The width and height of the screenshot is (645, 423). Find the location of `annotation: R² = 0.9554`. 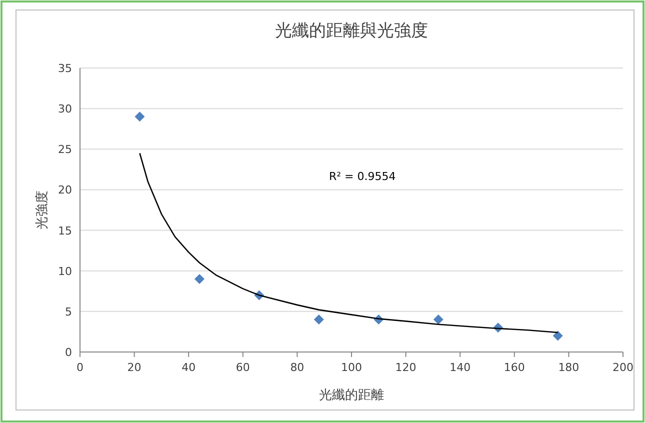

annotation: R² = 0.9554 is located at coordinates (362, 176).